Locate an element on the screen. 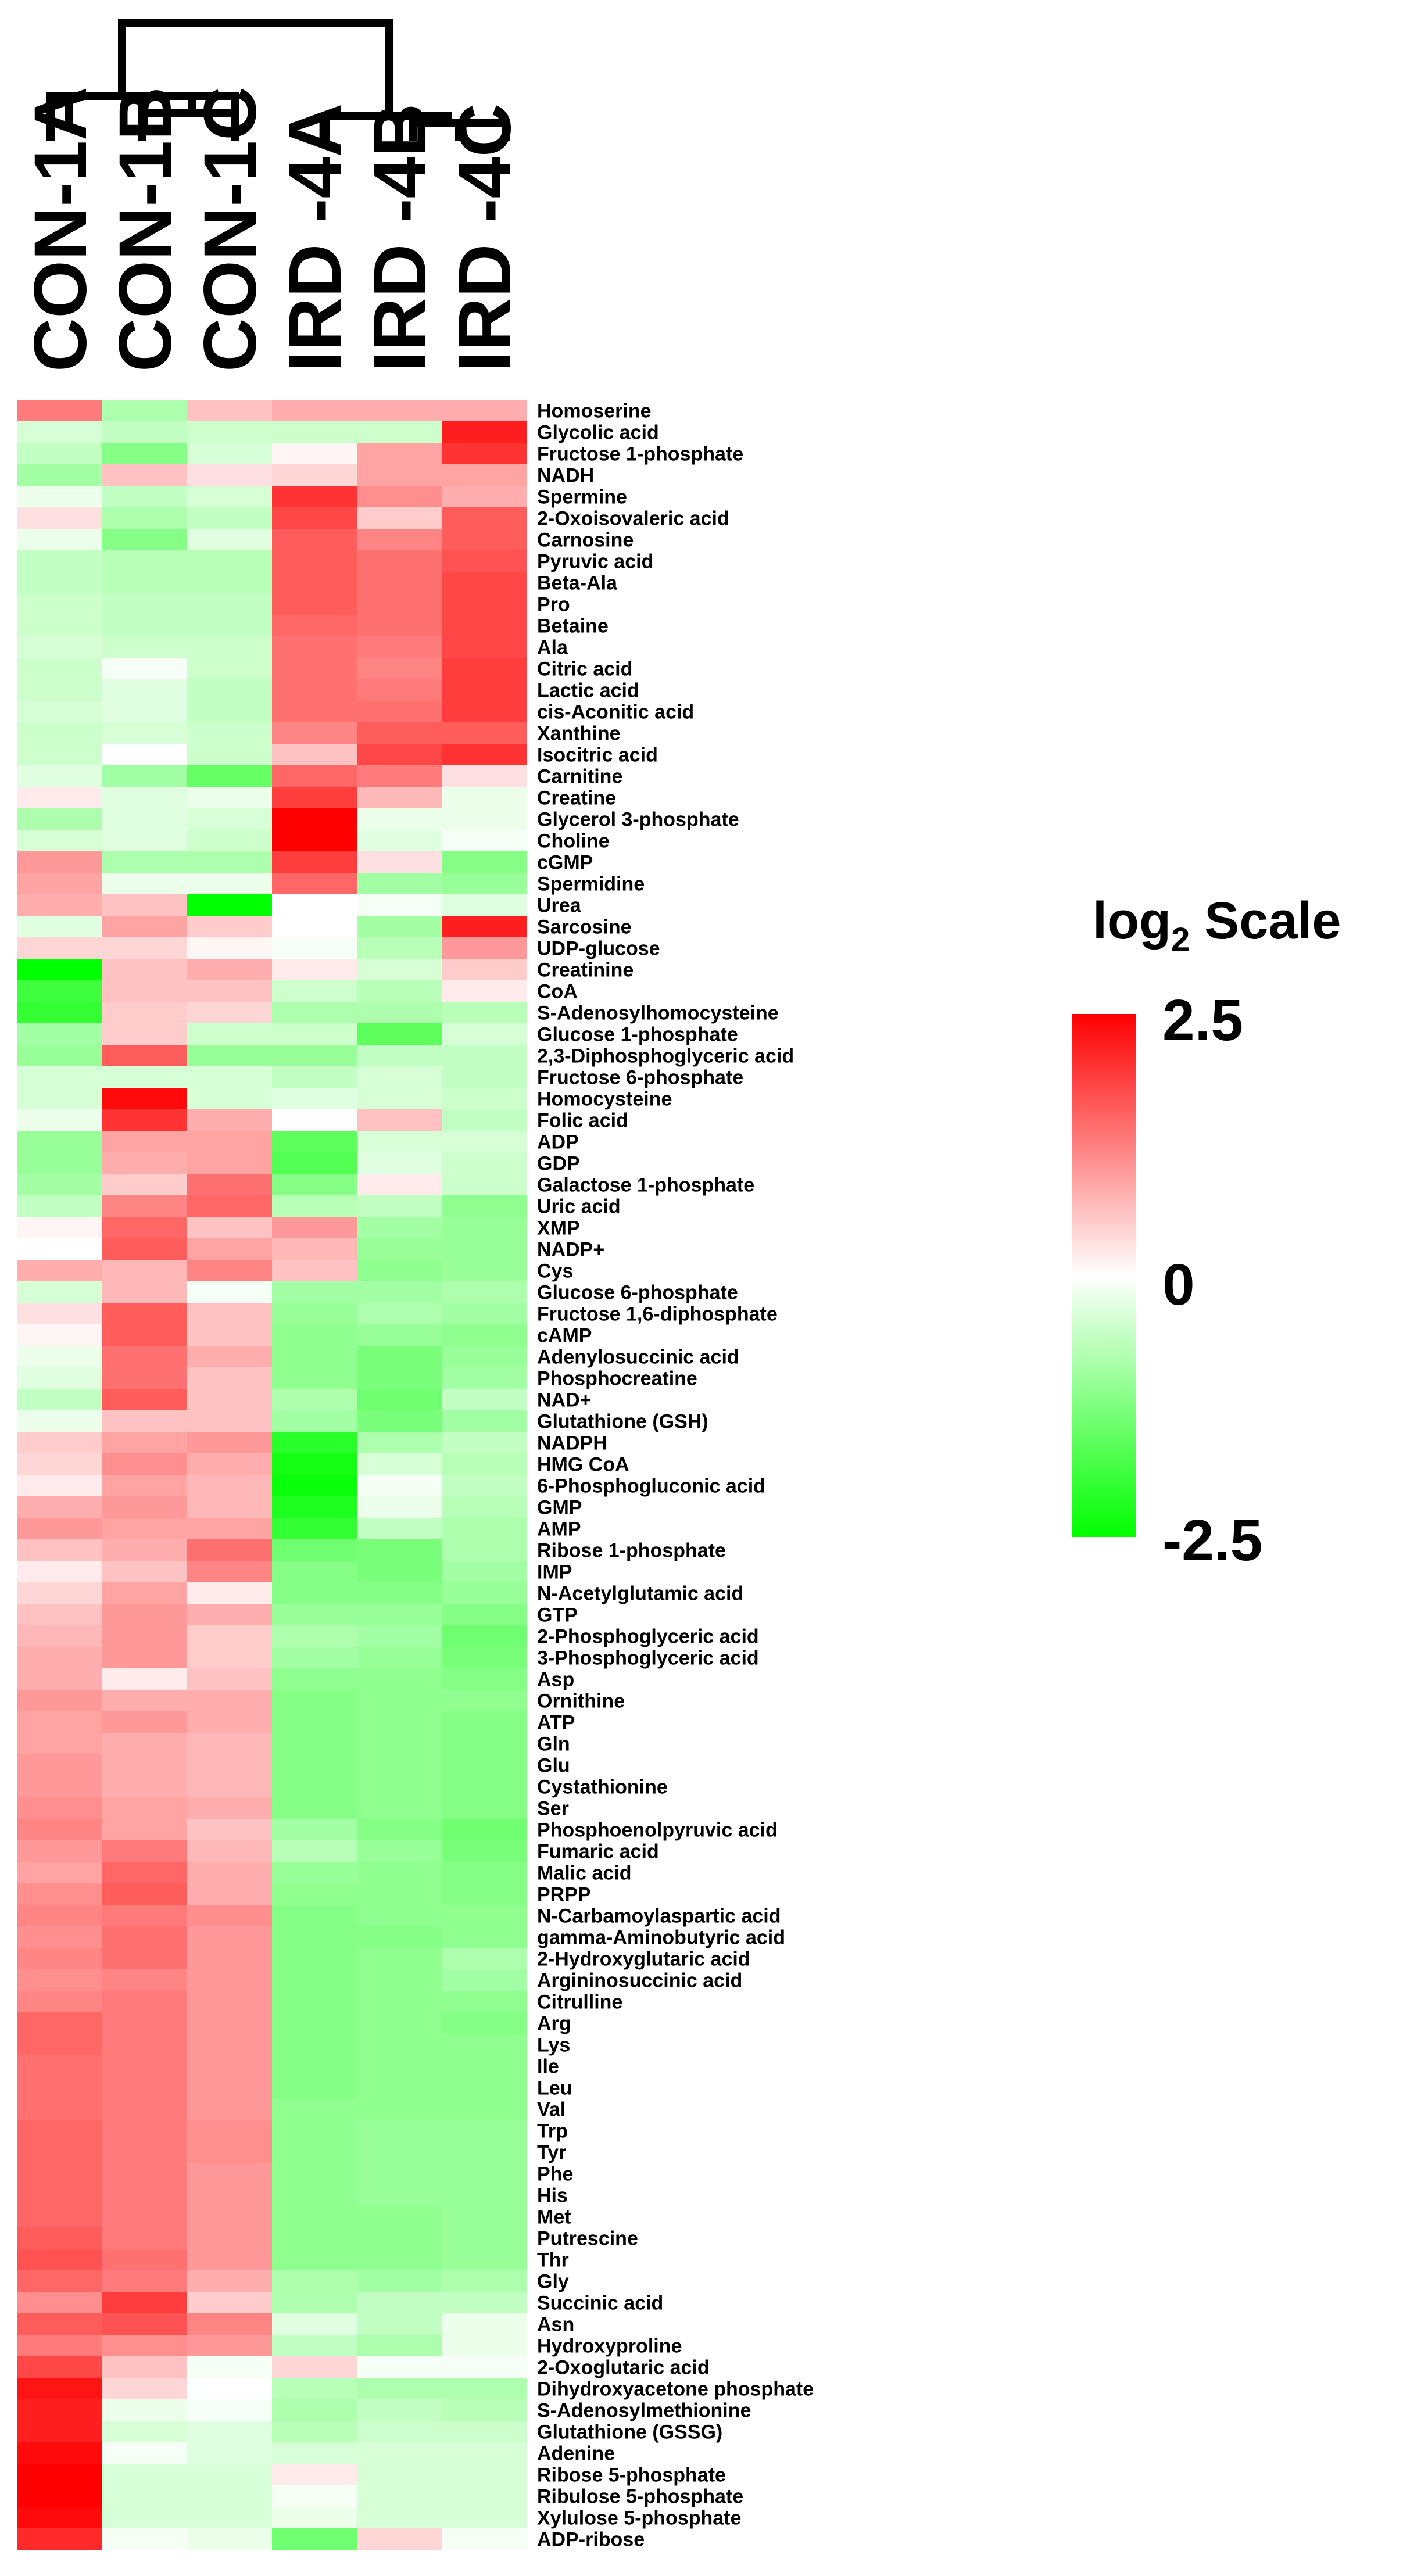  row-label: UDP-glucose is located at coordinates (599, 949).